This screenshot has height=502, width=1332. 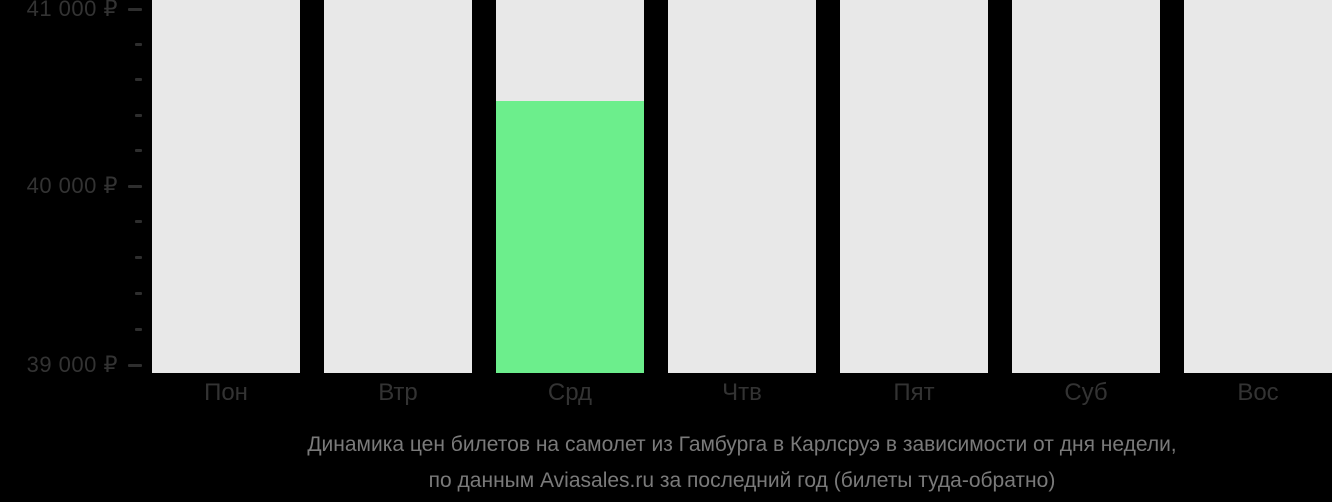 I want to click on day-column-Суб, so click(x=1086, y=186).